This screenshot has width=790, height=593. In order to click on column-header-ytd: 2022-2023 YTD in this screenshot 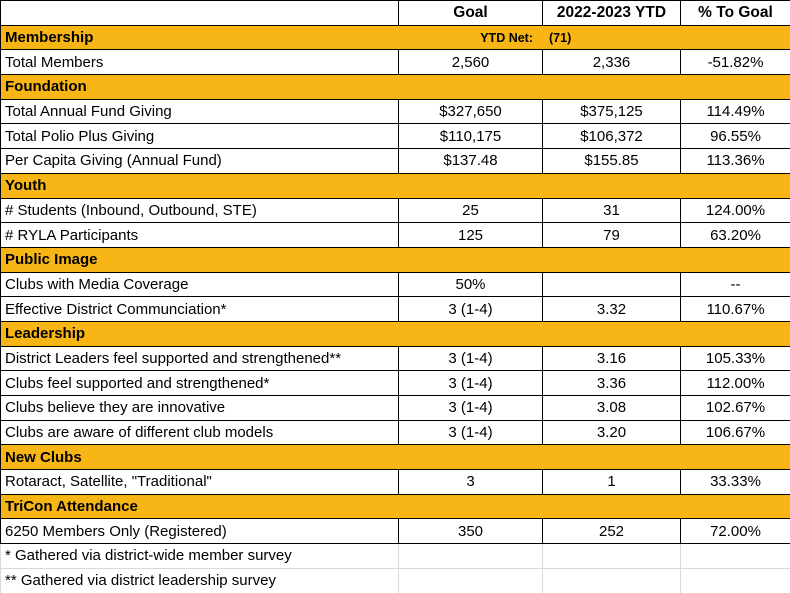, I will do `click(611, 13)`.